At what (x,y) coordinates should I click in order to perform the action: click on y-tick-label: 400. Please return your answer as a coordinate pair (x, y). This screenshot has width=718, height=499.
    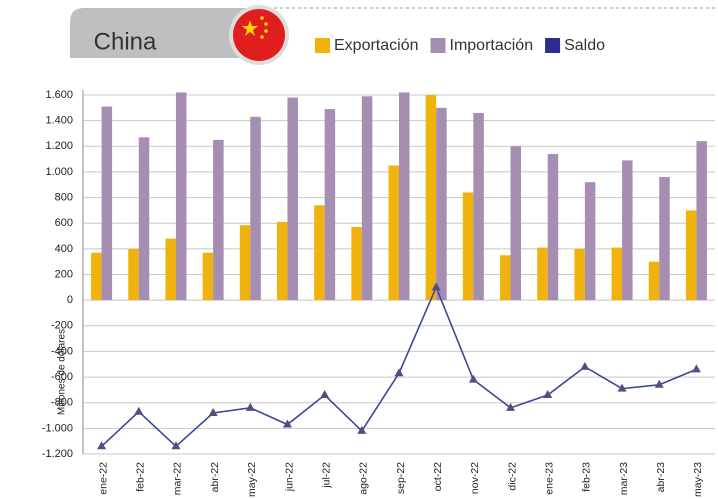
    Looking at the image, I should click on (64, 249).